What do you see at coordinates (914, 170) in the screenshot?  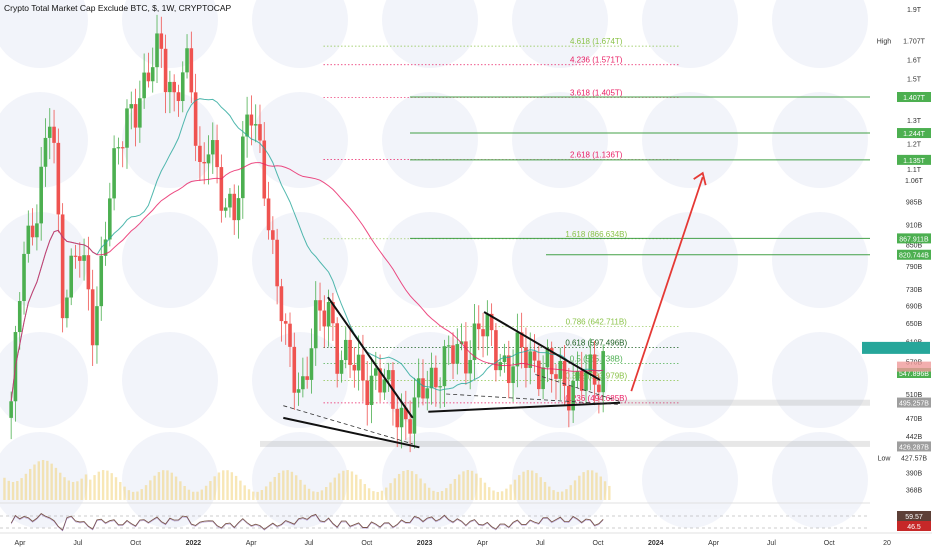 I see `y-tick-label: 1.1T` at bounding box center [914, 170].